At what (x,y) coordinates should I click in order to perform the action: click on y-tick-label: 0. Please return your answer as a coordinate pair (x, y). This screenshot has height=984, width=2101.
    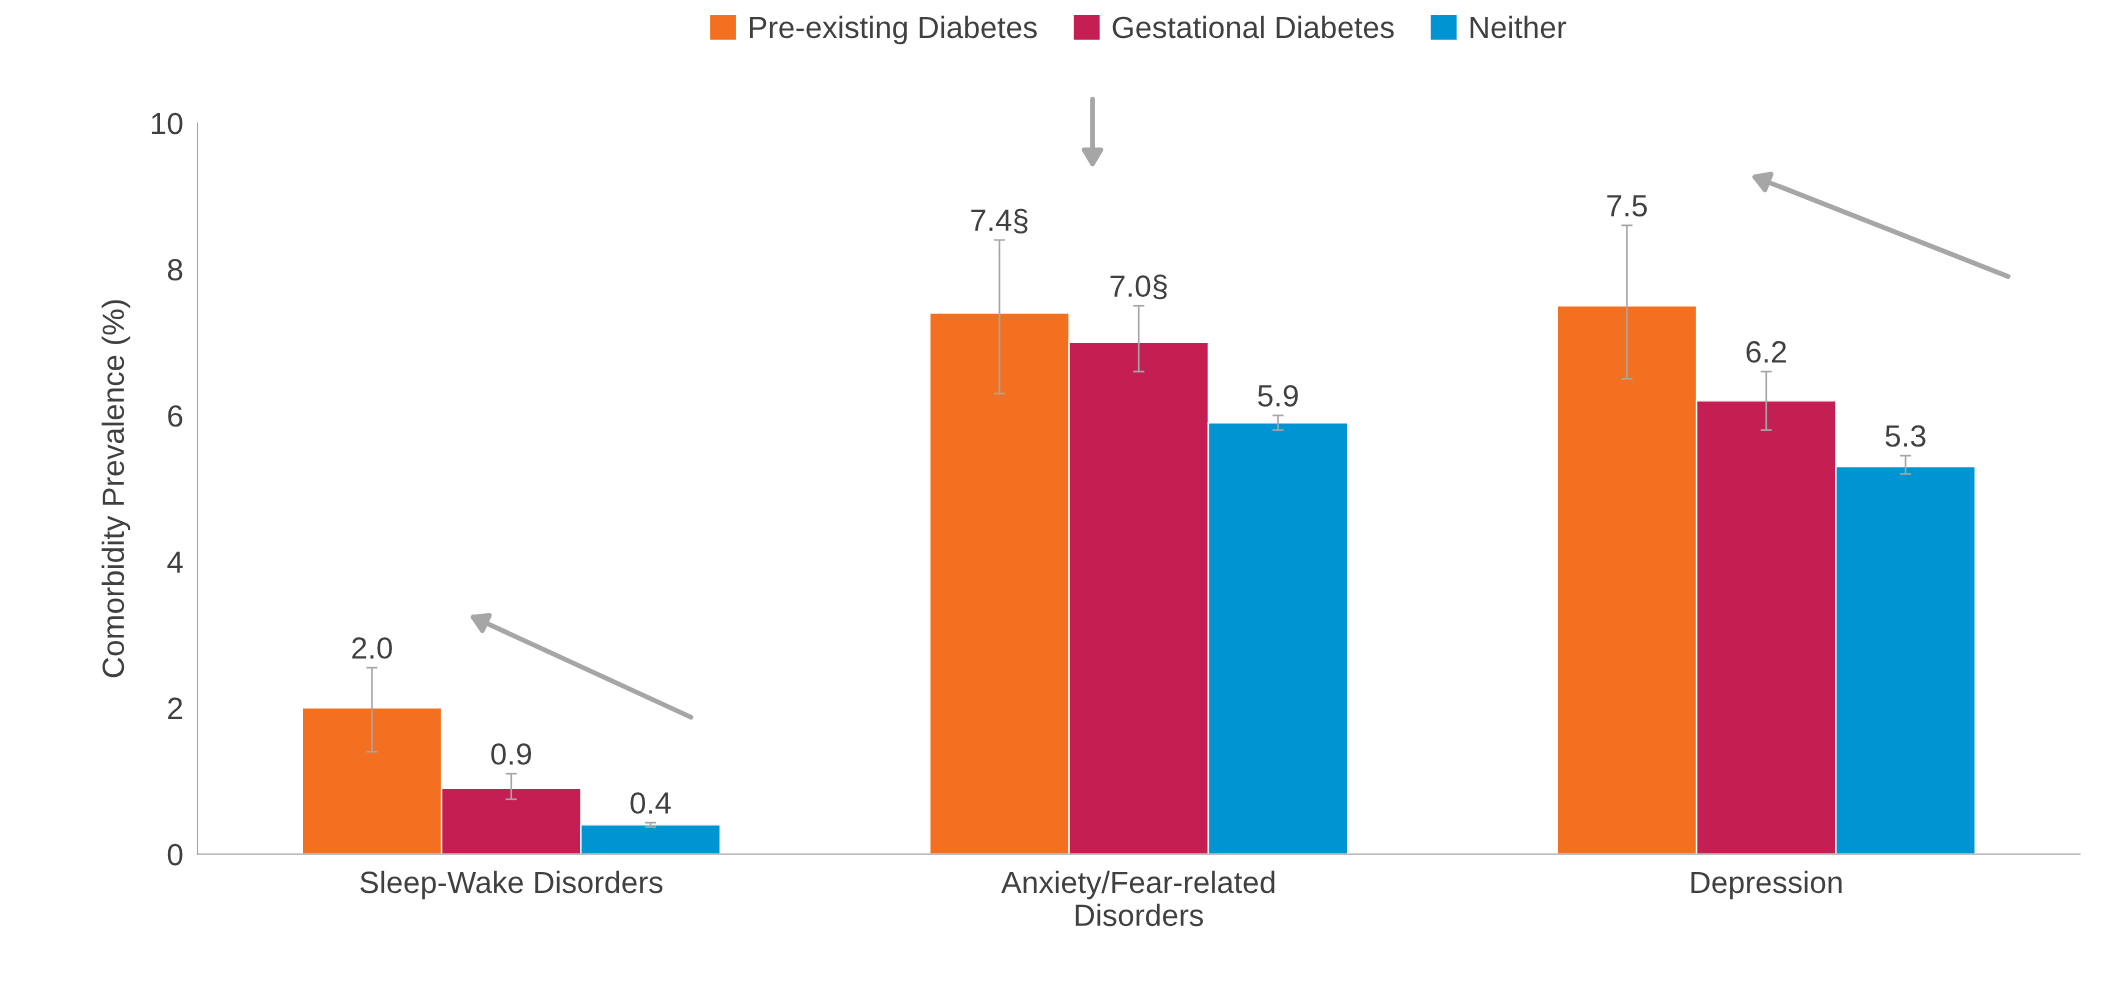
    Looking at the image, I should click on (175, 854).